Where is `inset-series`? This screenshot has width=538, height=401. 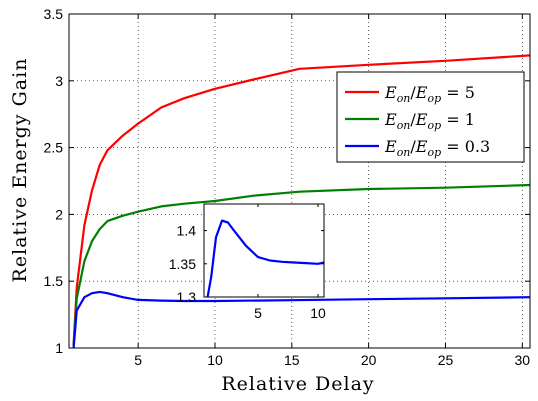 inset-series is located at coordinates (265, 258).